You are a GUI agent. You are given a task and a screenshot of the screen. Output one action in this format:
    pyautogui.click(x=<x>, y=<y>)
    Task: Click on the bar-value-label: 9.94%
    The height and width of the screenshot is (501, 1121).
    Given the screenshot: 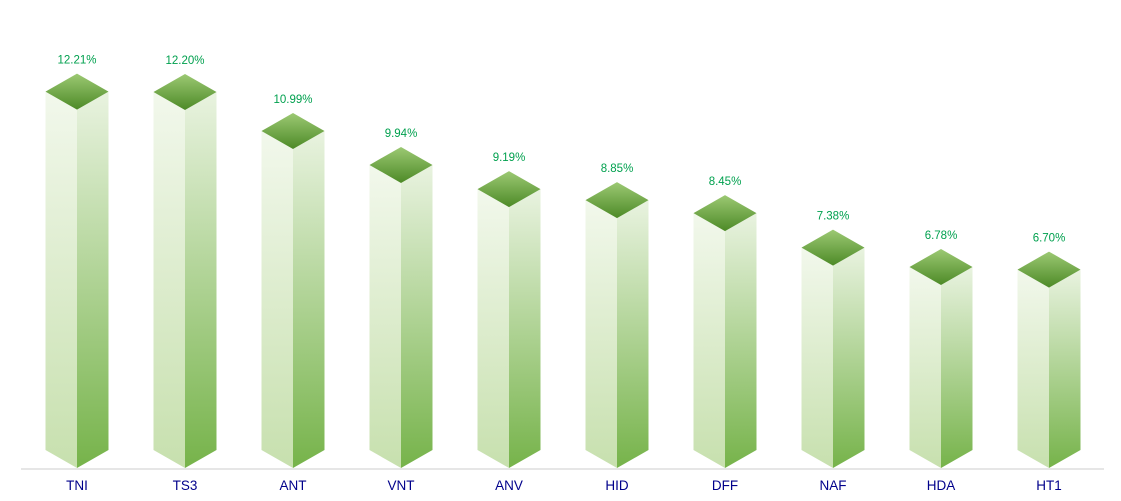 What is the action you would take?
    pyautogui.click(x=401, y=134)
    